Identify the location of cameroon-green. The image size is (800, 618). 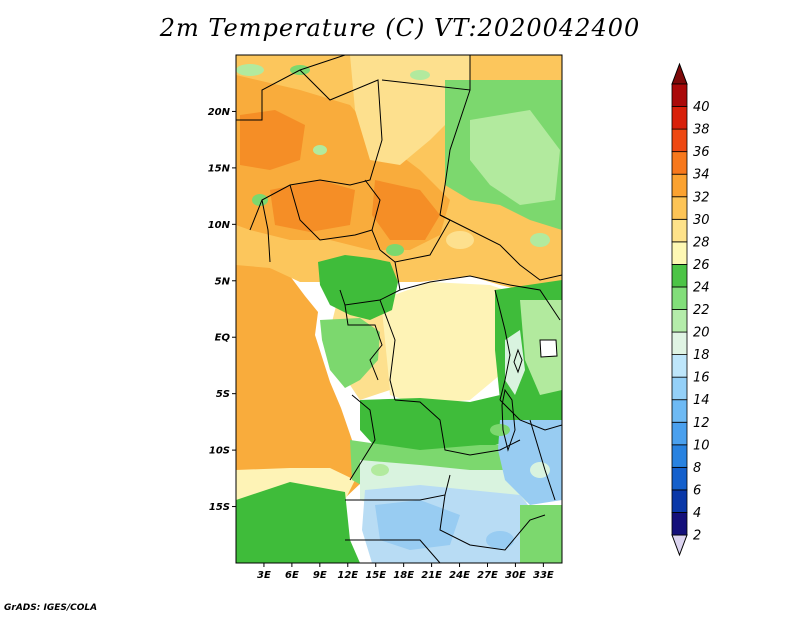
(358, 287).